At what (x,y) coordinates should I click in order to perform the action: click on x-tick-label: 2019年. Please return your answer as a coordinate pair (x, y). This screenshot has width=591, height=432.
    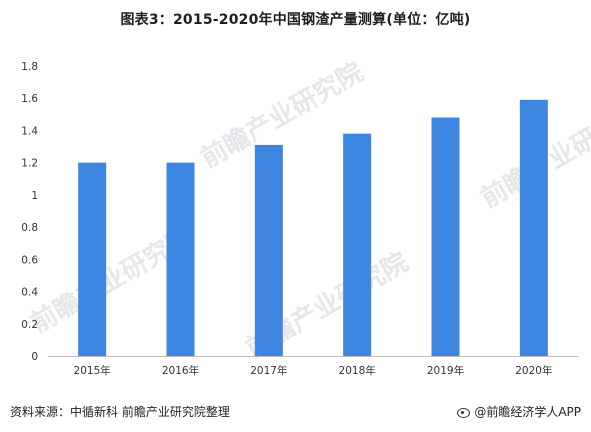
    Looking at the image, I should click on (445, 370).